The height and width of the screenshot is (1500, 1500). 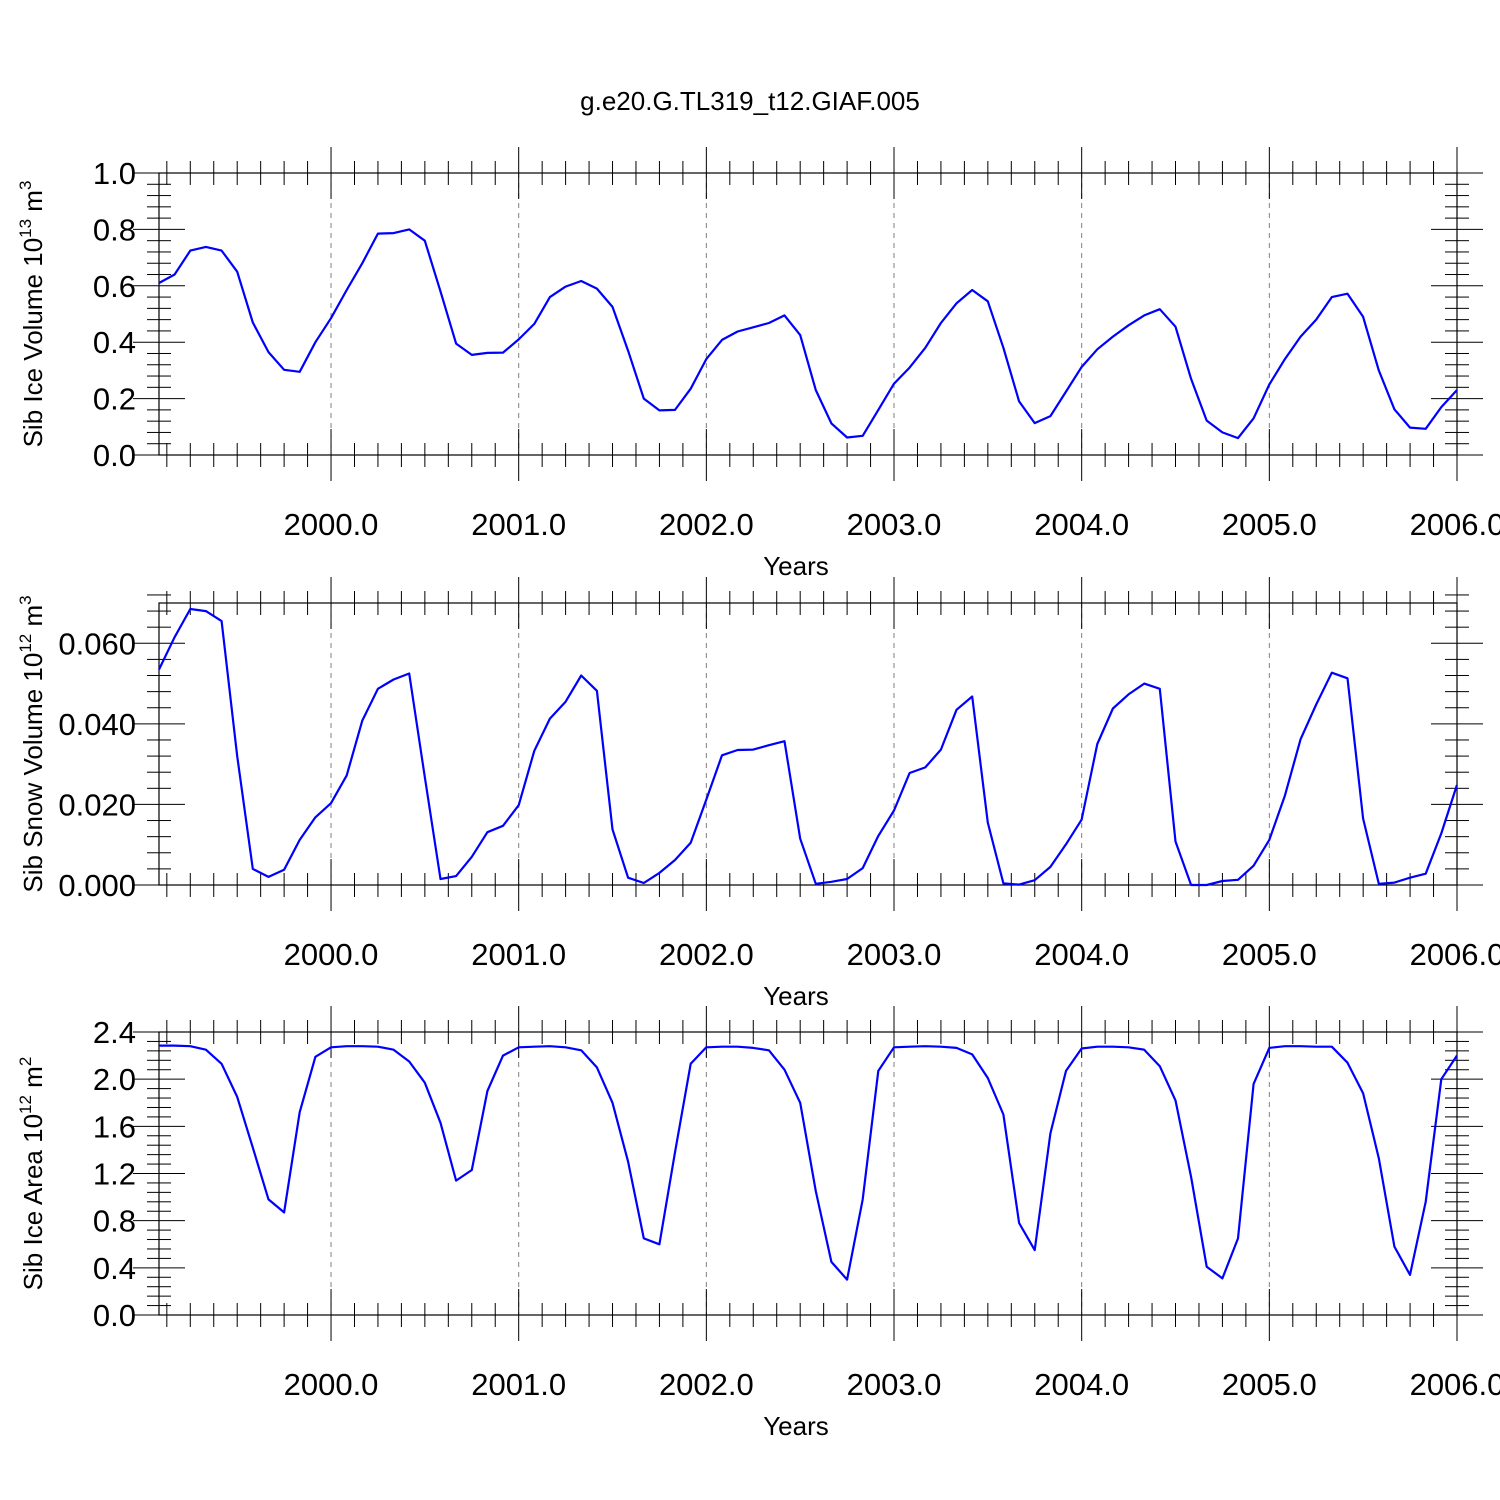 I want to click on y-tick-label: 0.040, so click(x=97, y=724).